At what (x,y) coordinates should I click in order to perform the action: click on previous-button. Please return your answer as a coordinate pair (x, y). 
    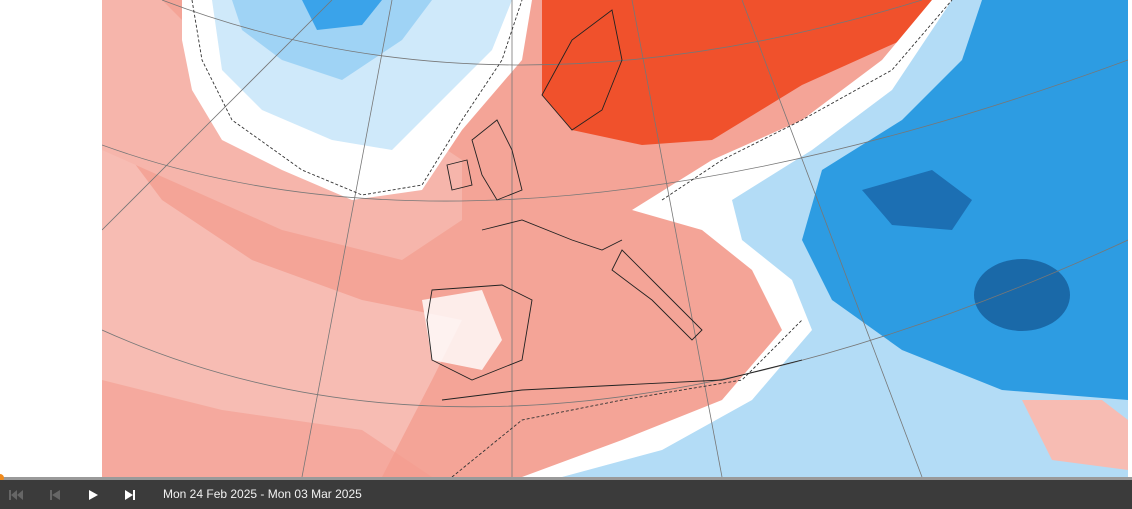
    Looking at the image, I should click on (55, 494).